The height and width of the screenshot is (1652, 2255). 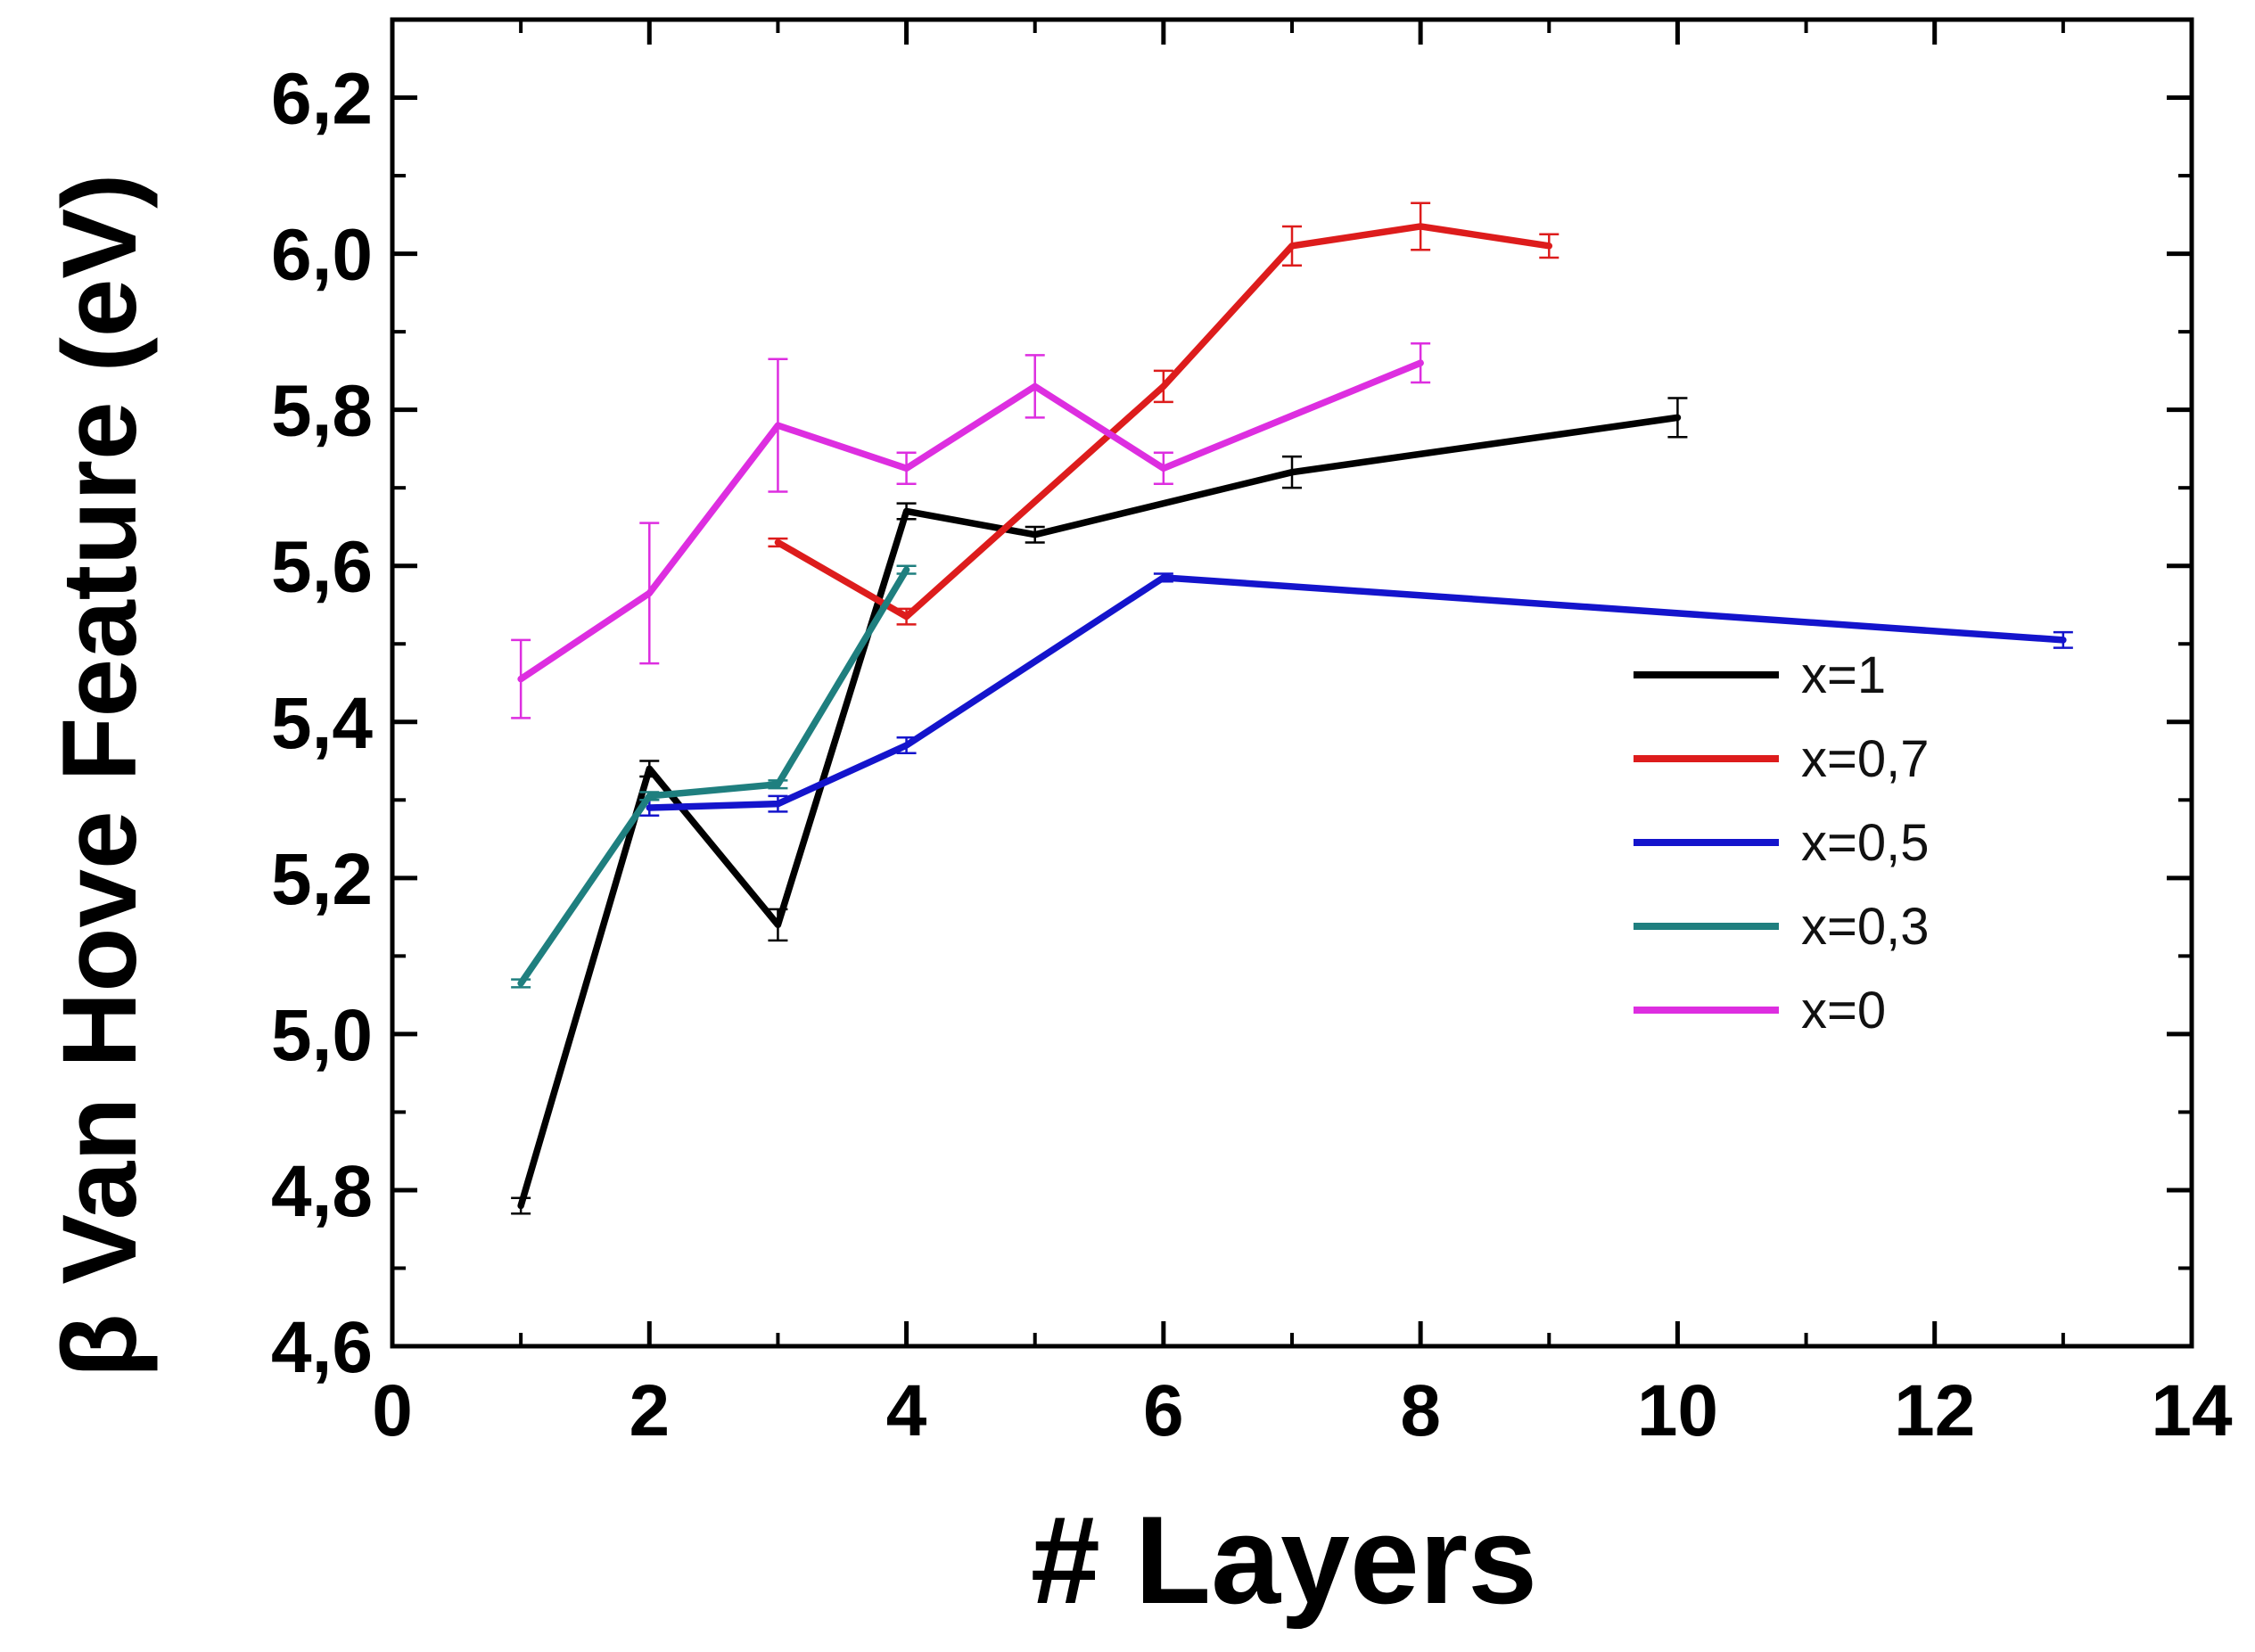 What do you see at coordinates (100, 776) in the screenshot?
I see `y-axis-title: β Van Hove Feature (eV)` at bounding box center [100, 776].